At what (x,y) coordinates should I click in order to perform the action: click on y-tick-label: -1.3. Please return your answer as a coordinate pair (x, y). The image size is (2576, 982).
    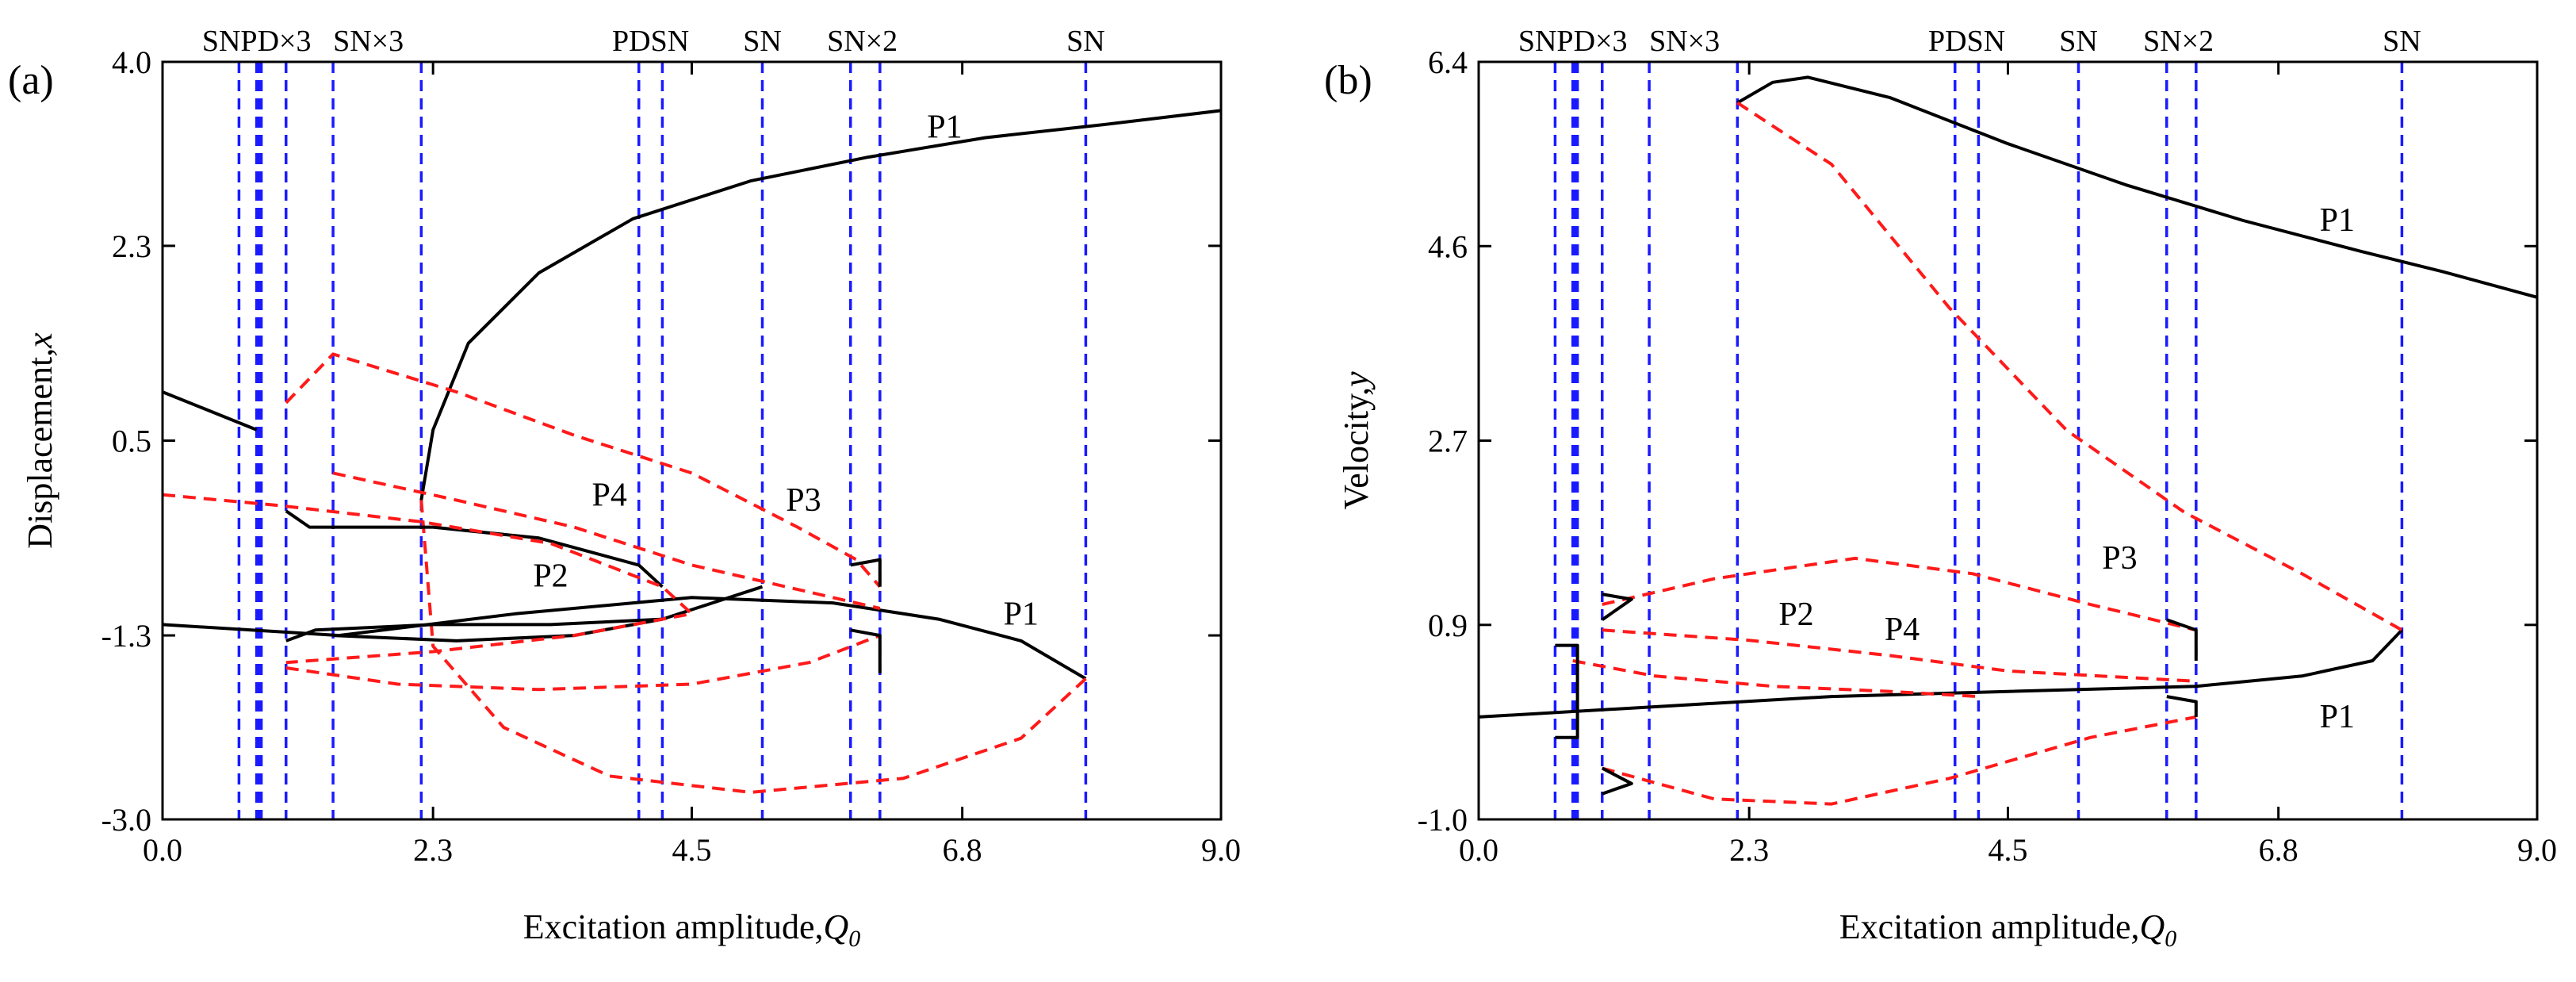
    Looking at the image, I should click on (126, 636).